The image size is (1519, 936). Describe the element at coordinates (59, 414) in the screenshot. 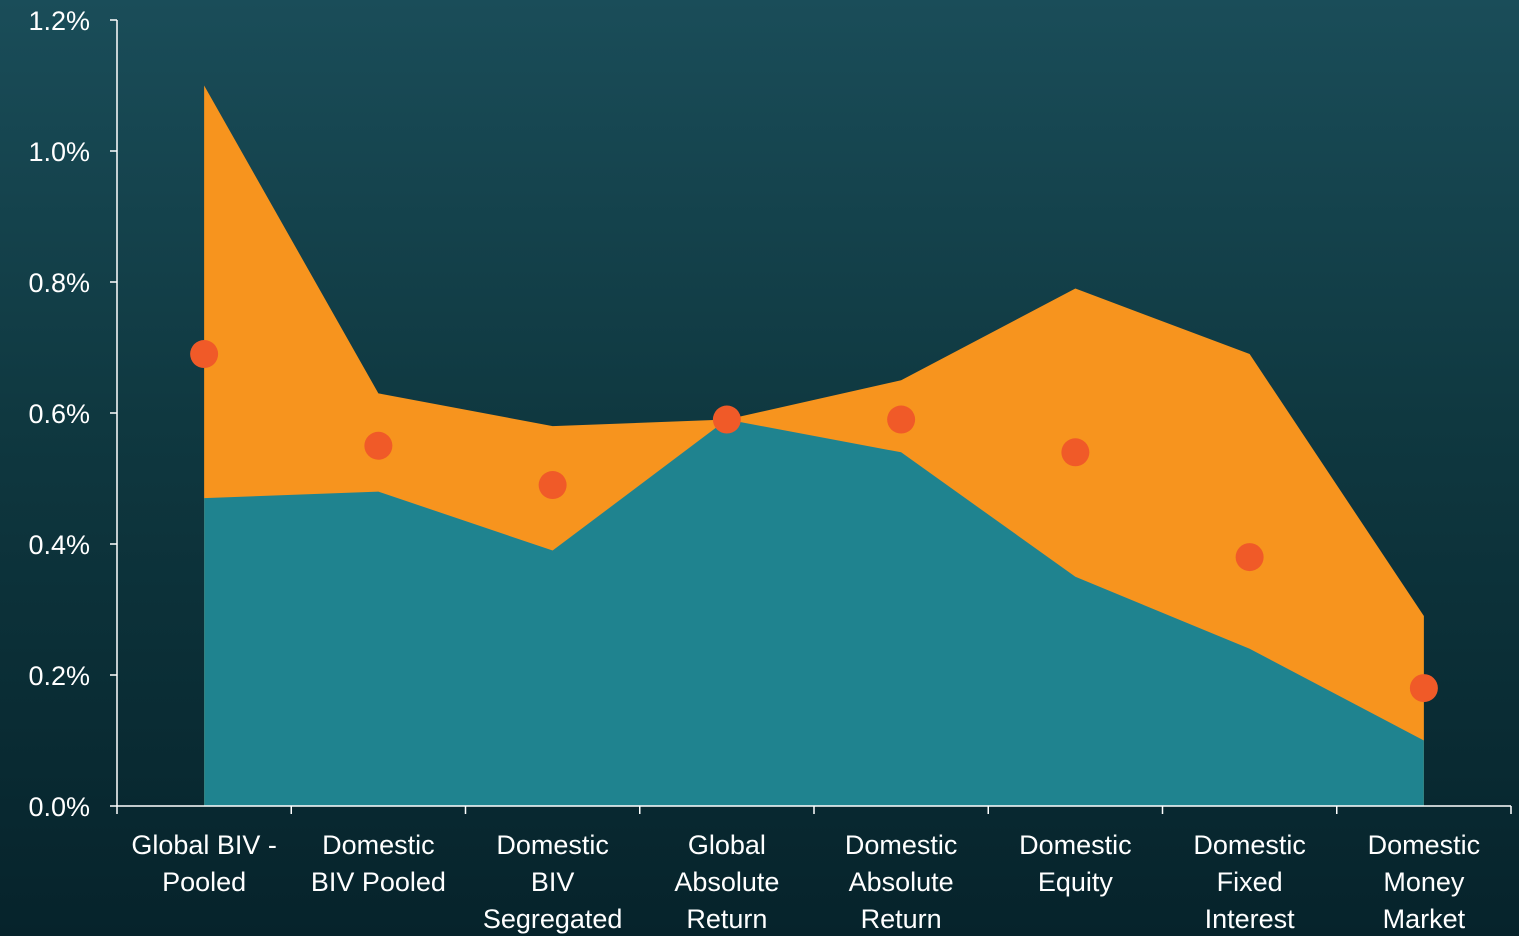

I see `y-tick-label: 0.6%` at that location.